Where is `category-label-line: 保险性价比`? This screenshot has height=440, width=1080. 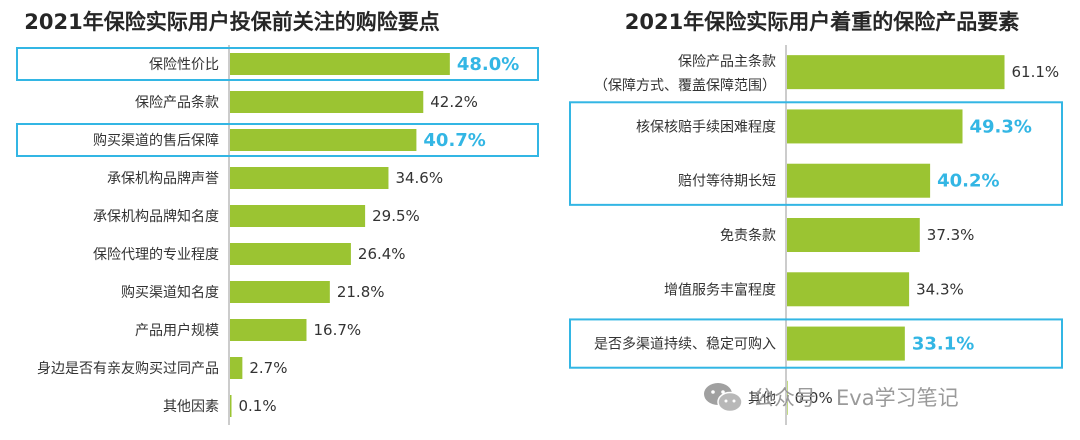
category-label-line: 保险性价比 is located at coordinates (184, 65).